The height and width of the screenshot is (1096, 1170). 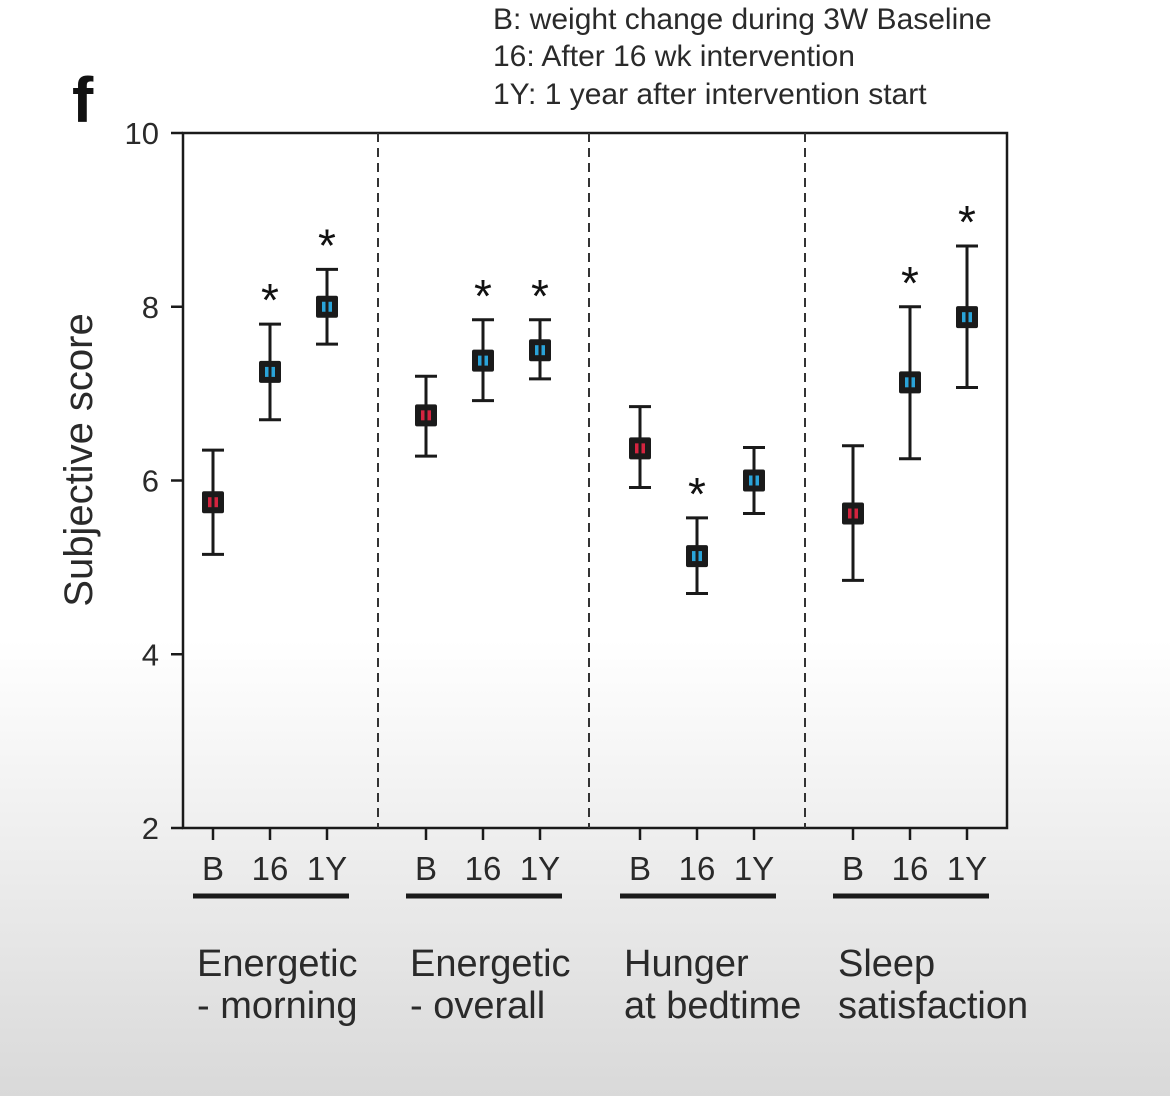 I want to click on marker-group-1-b, so click(x=213, y=502).